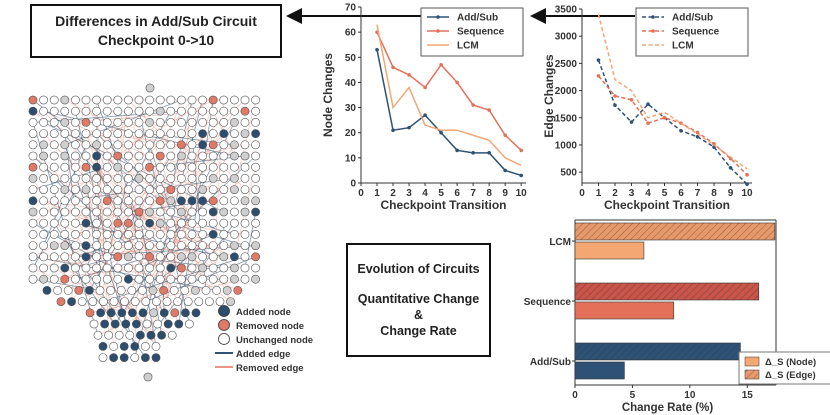 The image size is (830, 415). Describe the element at coordinates (418, 331) in the screenshot. I see `evolution-line4: Change Rate` at that location.